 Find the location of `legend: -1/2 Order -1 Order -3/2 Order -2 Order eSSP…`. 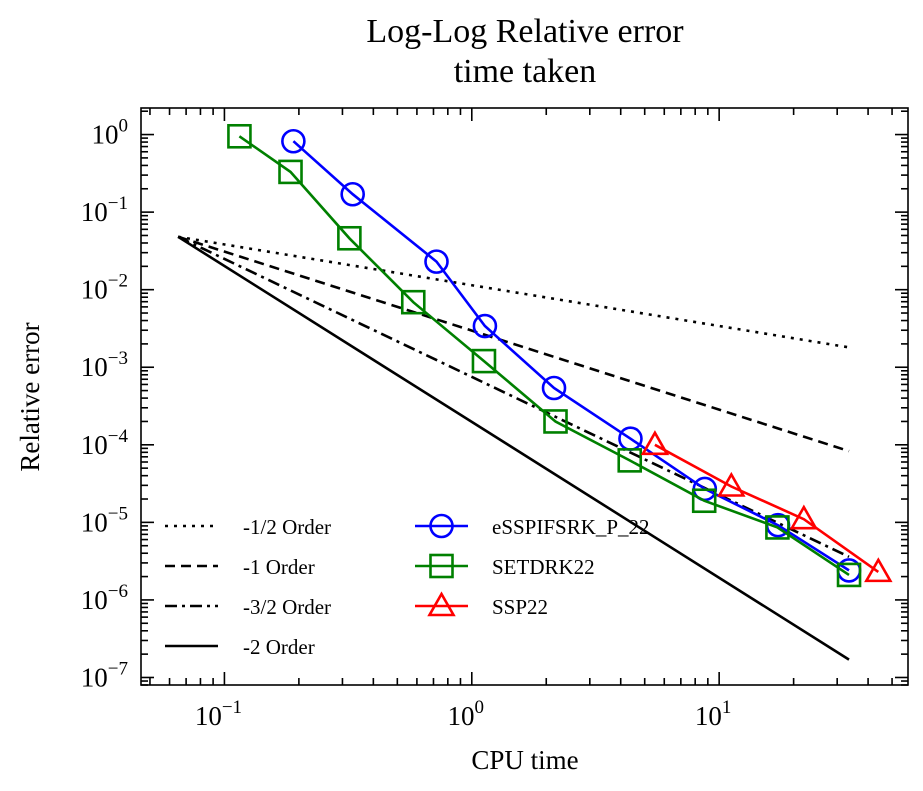

legend: -1/2 Order -1 Order -3/2 Order -2 Order eSSP… is located at coordinates (407, 586).